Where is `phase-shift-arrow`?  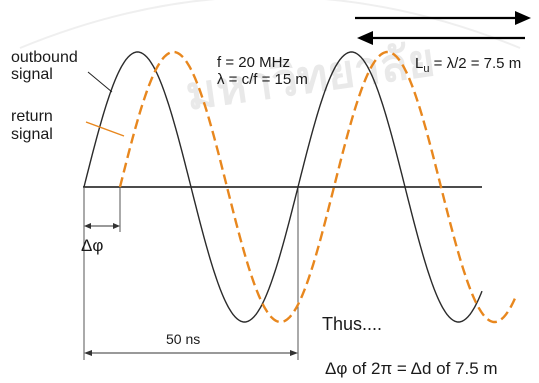
phase-shift-arrow is located at coordinates (102, 226).